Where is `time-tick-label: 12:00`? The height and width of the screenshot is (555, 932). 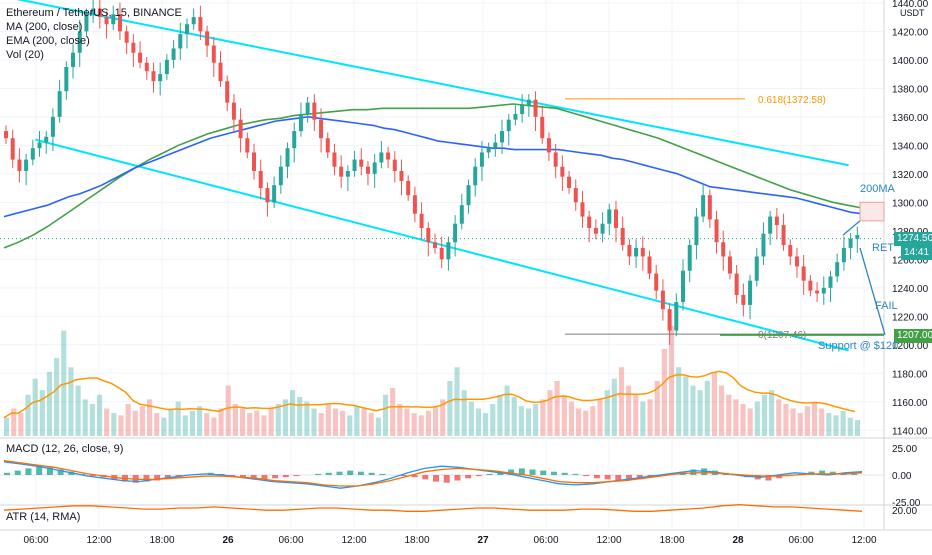 time-tick-label: 12:00 is located at coordinates (863, 540).